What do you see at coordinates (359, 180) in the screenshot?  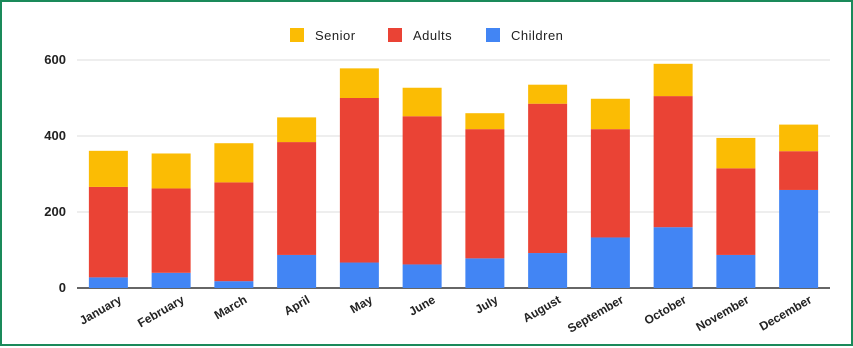 I see `bar-adults-may` at bounding box center [359, 180].